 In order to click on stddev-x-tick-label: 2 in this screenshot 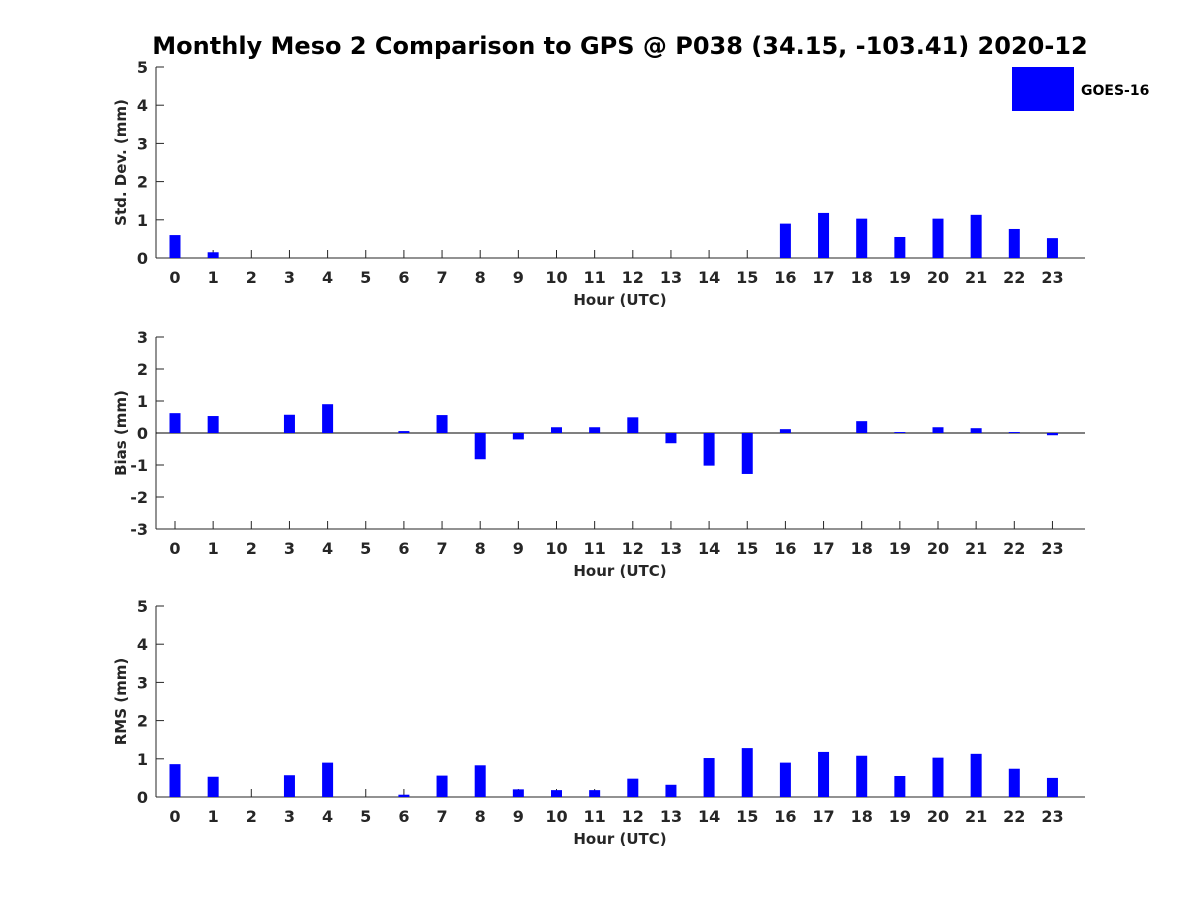, I will do `click(251, 277)`.